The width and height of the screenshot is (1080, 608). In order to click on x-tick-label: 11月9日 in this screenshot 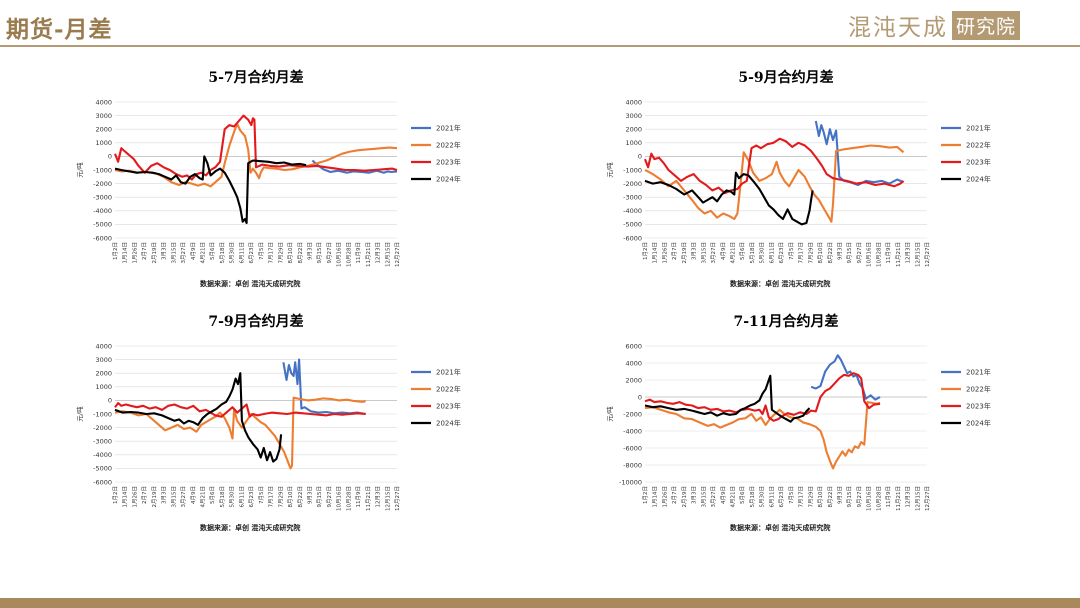, I will do `click(888, 497)`.